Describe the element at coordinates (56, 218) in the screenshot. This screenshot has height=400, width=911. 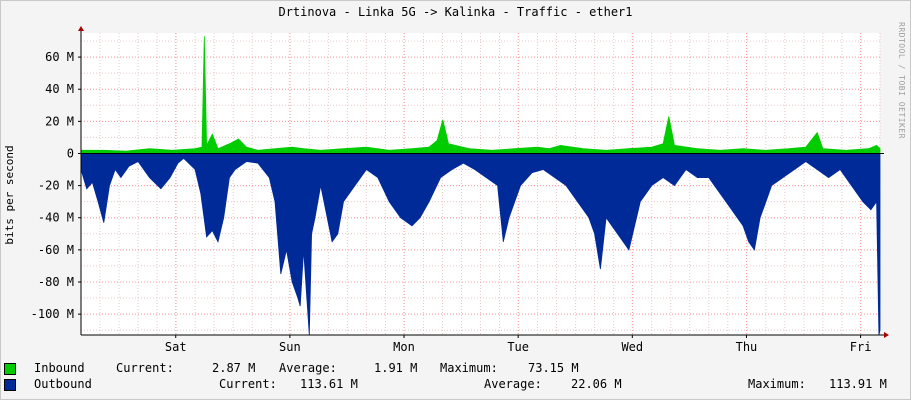
I see `y-tick-label: -40 M` at that location.